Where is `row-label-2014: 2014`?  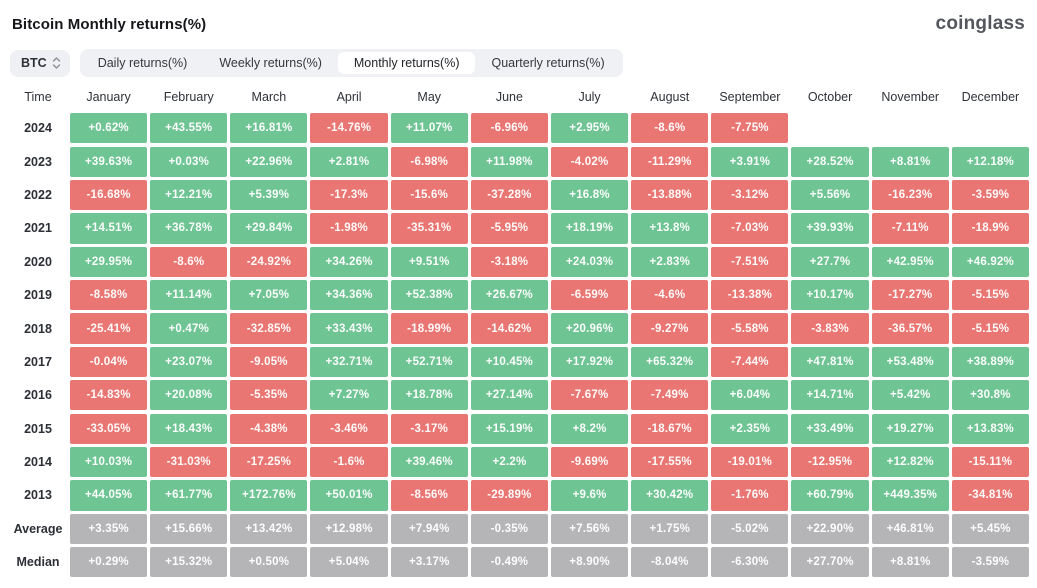
row-label-2014: 2014 is located at coordinates (38, 462).